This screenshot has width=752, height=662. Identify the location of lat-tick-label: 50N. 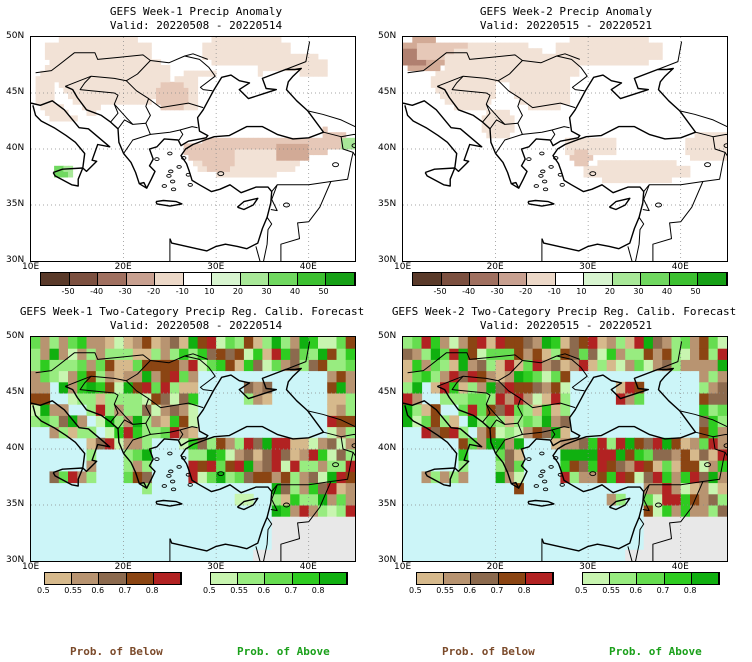
(15, 336).